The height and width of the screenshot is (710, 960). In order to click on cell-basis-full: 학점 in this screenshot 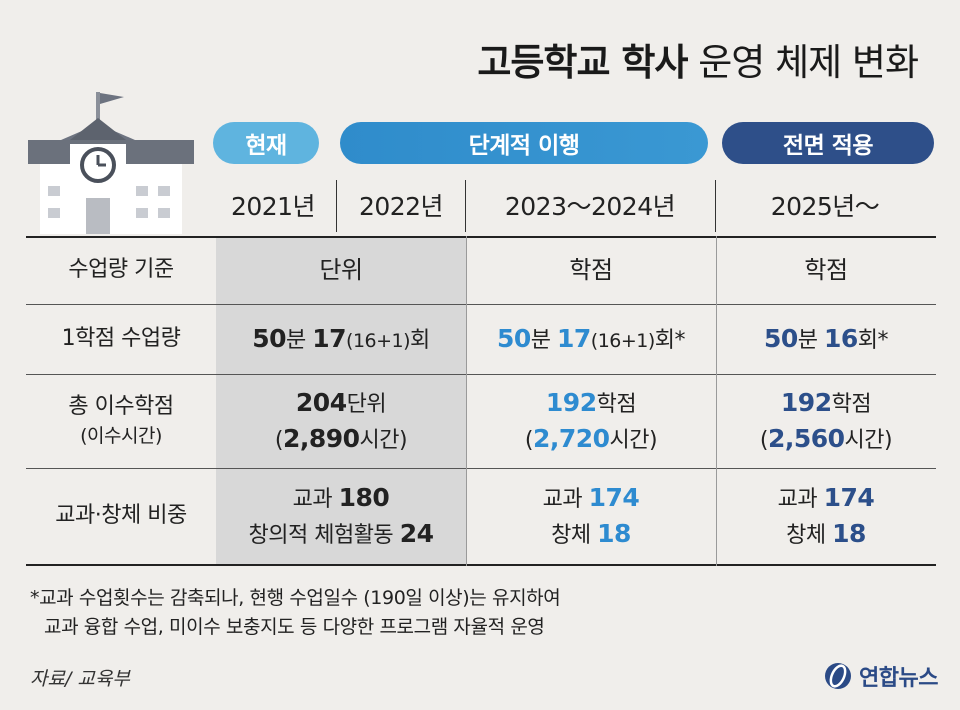, I will do `click(826, 270)`.